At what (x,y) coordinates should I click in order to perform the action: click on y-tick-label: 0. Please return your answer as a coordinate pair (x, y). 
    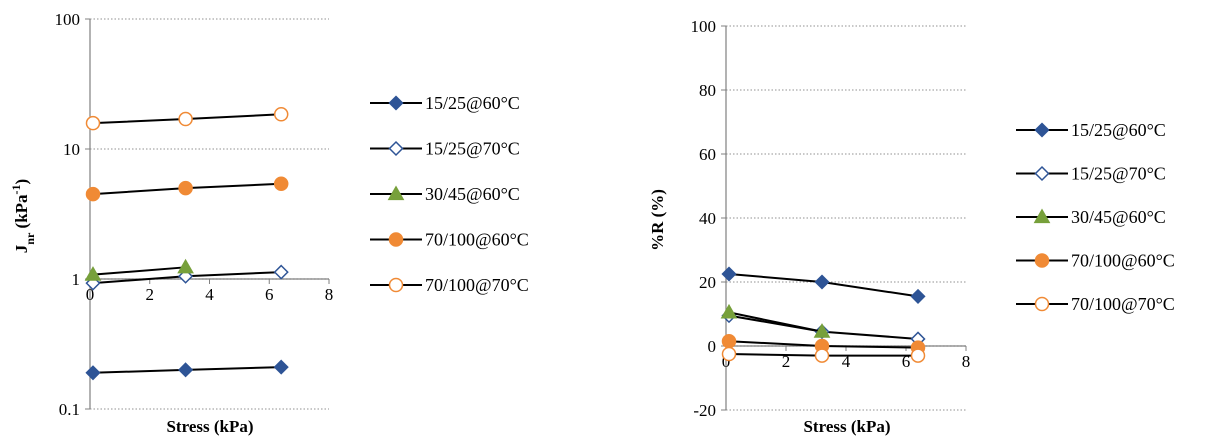
    Looking at the image, I should click on (712, 346).